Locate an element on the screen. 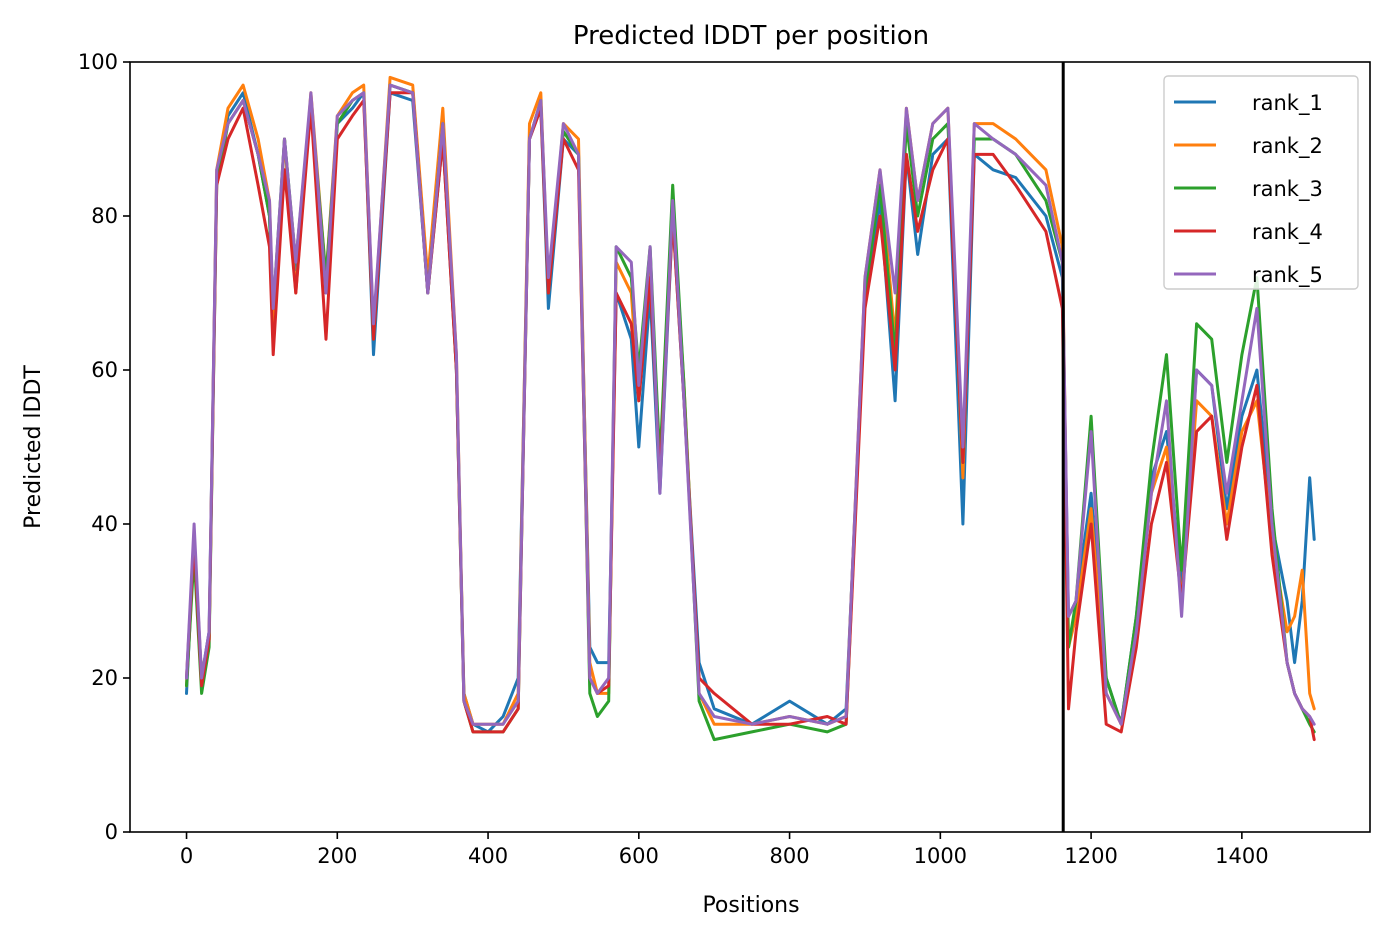 Image resolution: width=1391 pixels, height=939 pixels. chart-title: Predicted lDDT per position is located at coordinates (751, 36).